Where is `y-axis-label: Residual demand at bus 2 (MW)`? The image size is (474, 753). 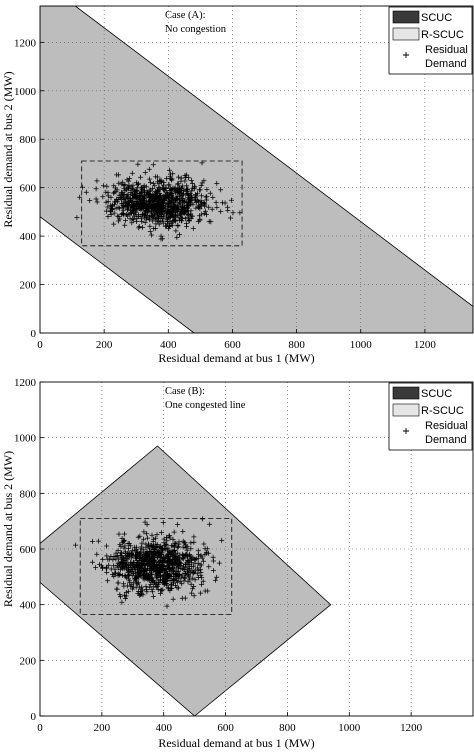
y-axis-label: Residual demand at bus 2 (MW) is located at coordinates (8, 529).